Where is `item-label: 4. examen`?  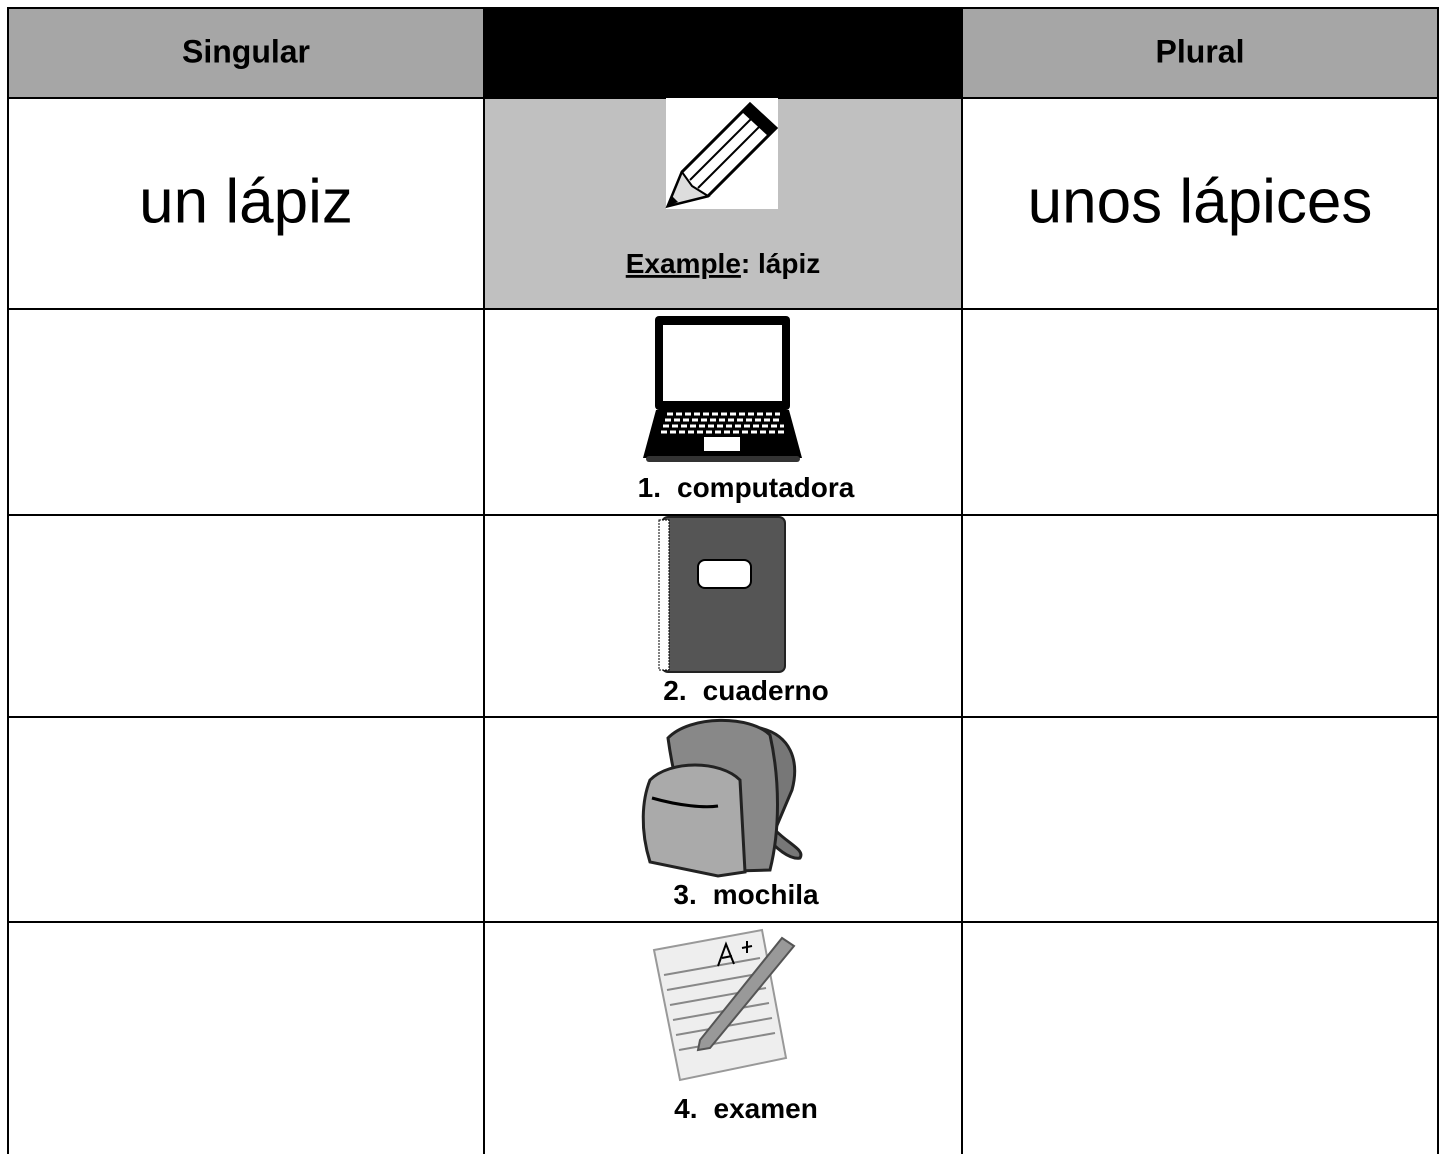 item-label: 4. examen is located at coordinates (746, 1108).